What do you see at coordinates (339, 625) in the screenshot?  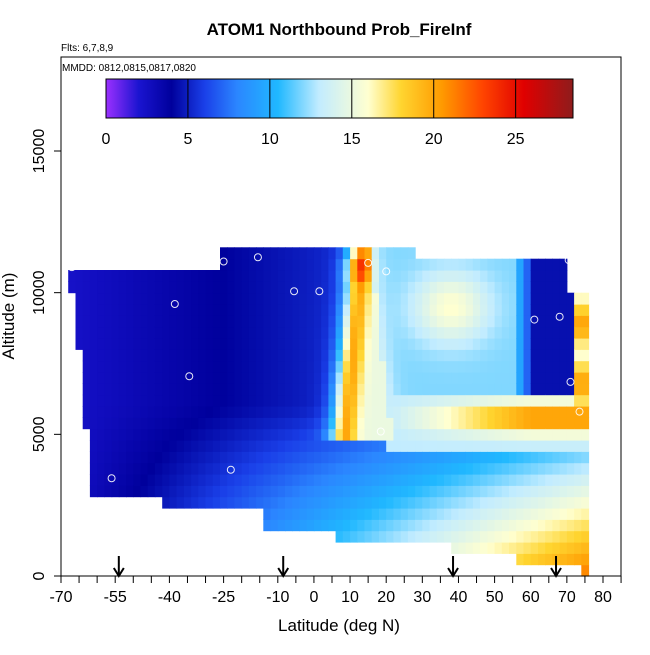 I see `x-axis-label: Latitude (deg N)` at bounding box center [339, 625].